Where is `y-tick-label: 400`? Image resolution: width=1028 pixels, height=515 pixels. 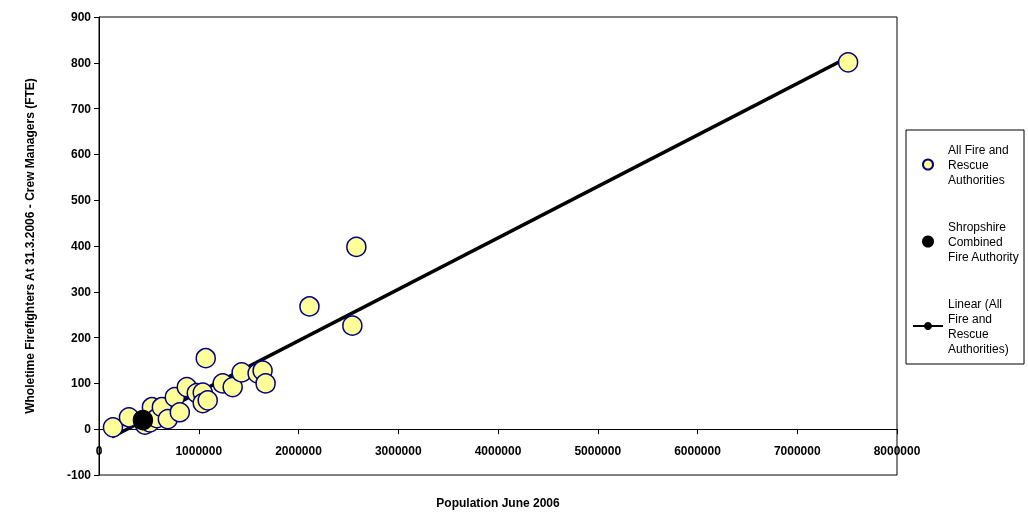 y-tick-label: 400 is located at coordinates (81, 246).